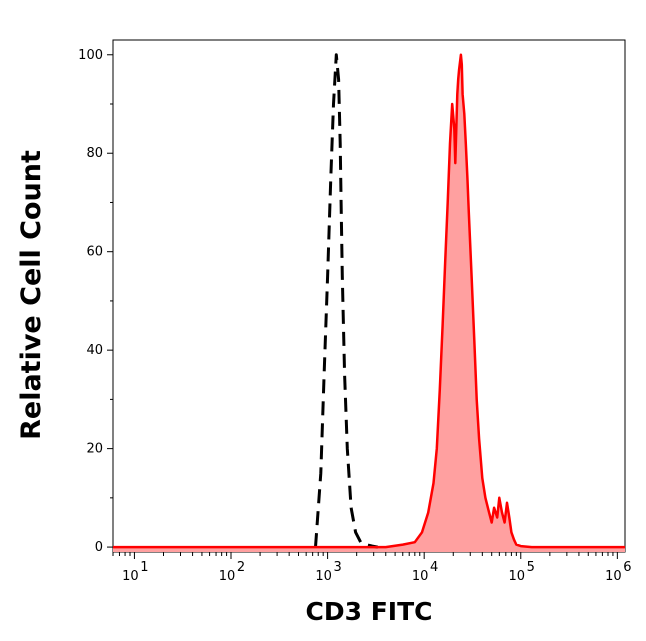  I want to click on y-axis-title: Relative Cell Count, so click(31, 295).